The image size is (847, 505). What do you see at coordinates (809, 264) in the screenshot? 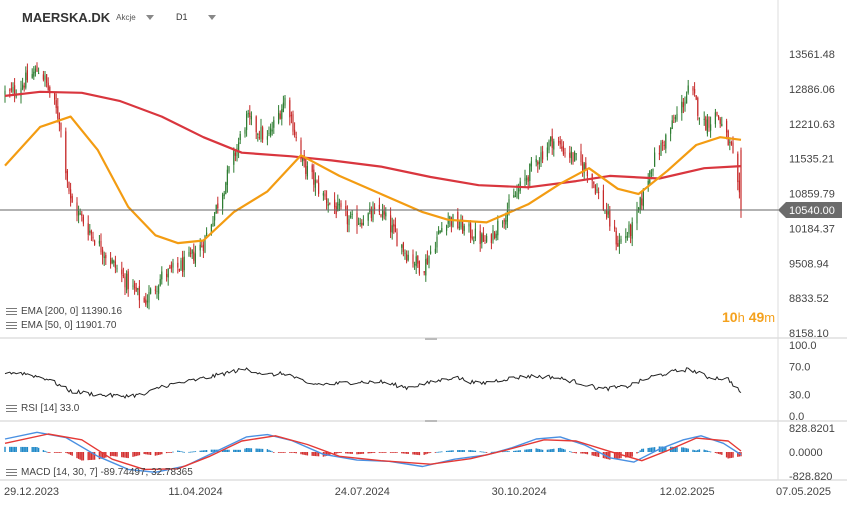
I see `price-tick-label: 9508.94` at bounding box center [809, 264].